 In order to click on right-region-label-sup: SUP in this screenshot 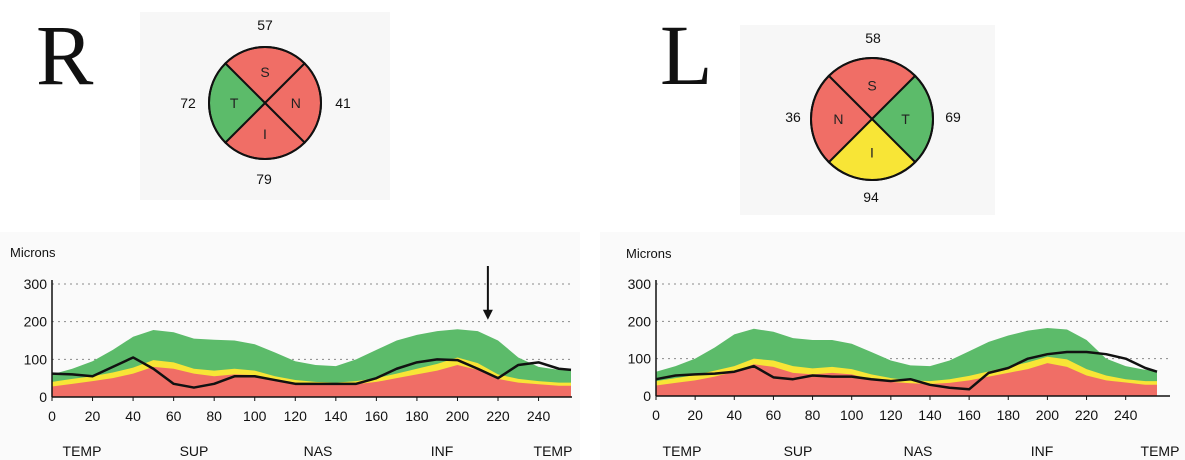, I will do `click(194, 451)`.